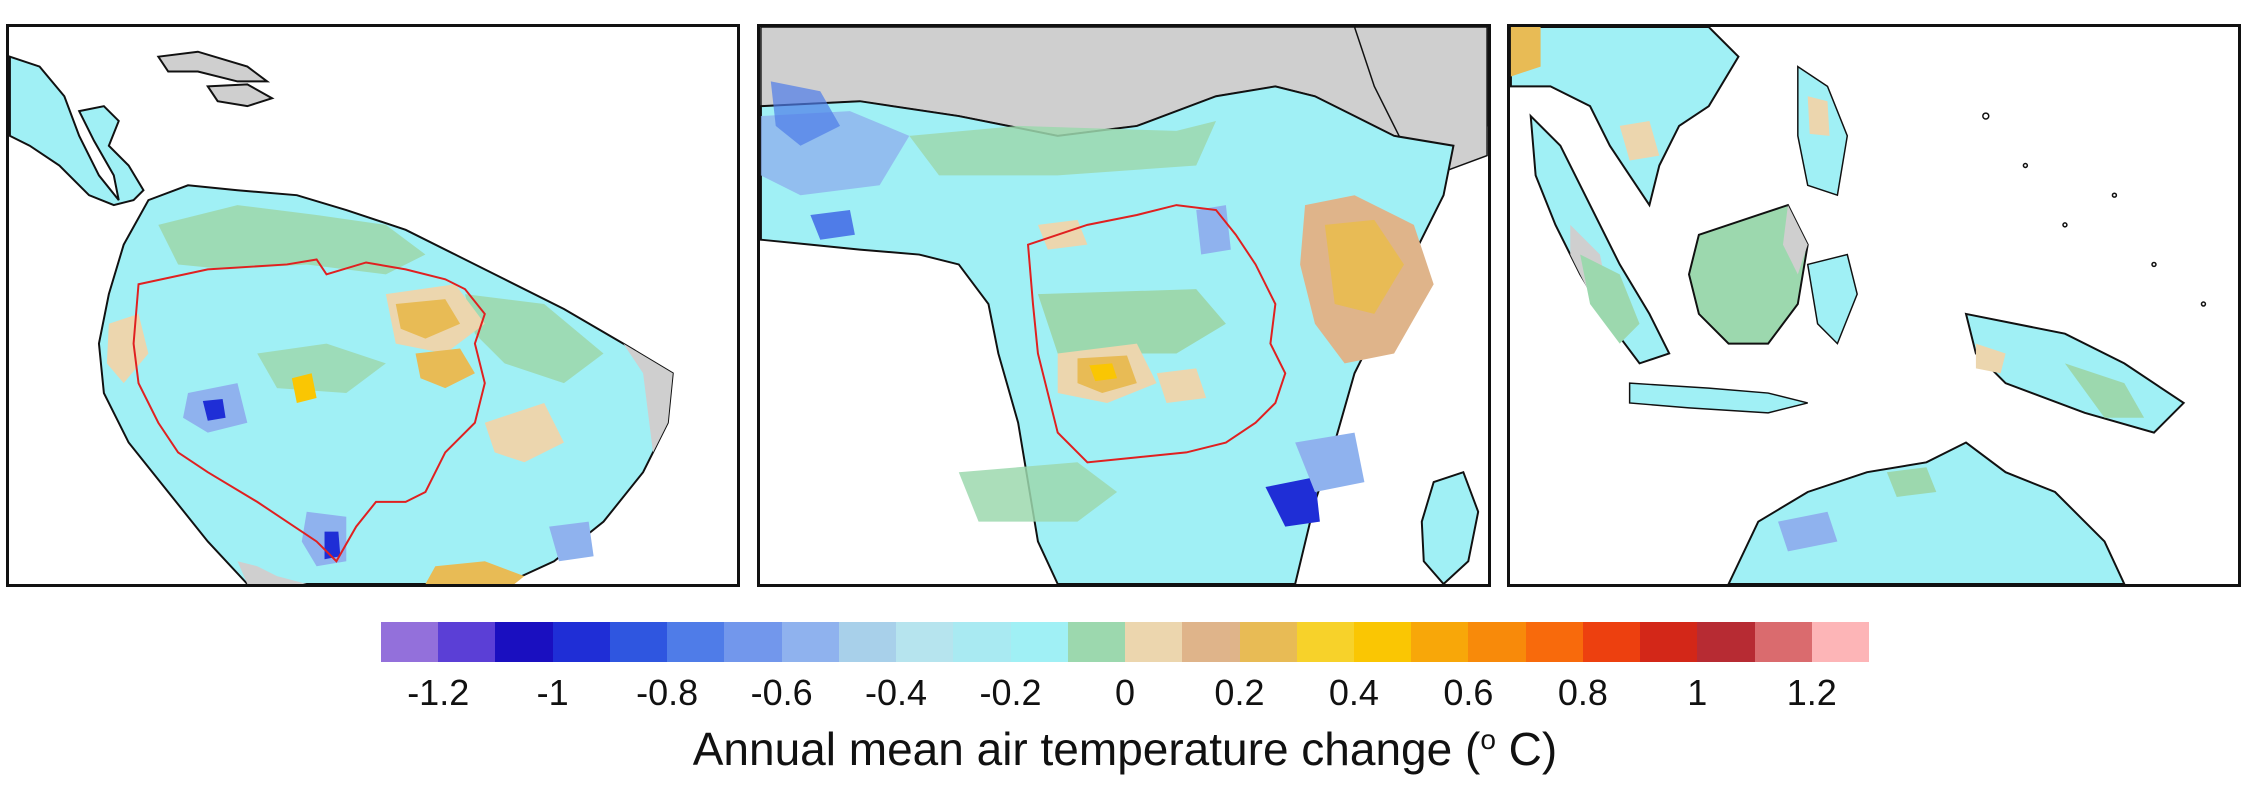 This screenshot has height=801, width=2250. I want to click on dark-blue-anomaly-south, so click(333, 546).